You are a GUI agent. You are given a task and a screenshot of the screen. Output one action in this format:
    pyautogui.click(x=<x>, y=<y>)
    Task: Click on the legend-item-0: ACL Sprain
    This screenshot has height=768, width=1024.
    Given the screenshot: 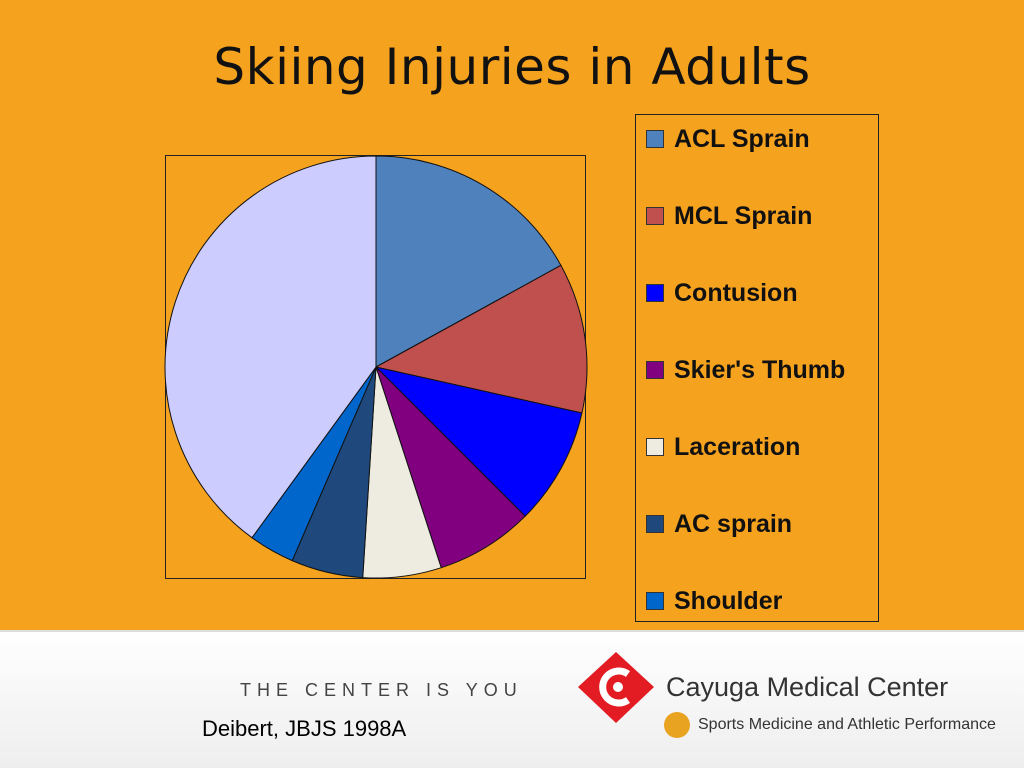 What is the action you would take?
    pyautogui.click(x=728, y=139)
    